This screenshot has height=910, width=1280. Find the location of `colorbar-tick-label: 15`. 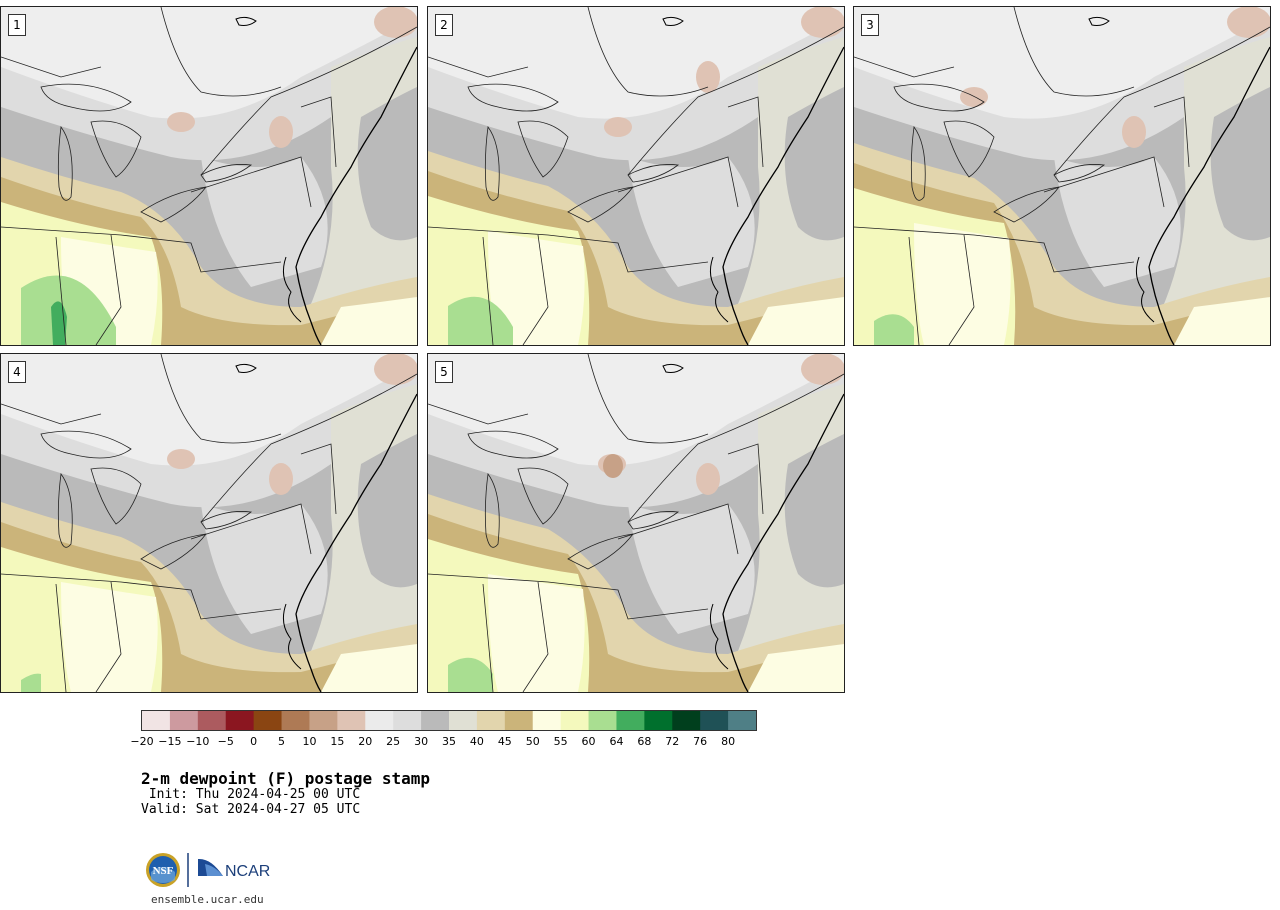

colorbar-tick-label: 15 is located at coordinates (337, 741).